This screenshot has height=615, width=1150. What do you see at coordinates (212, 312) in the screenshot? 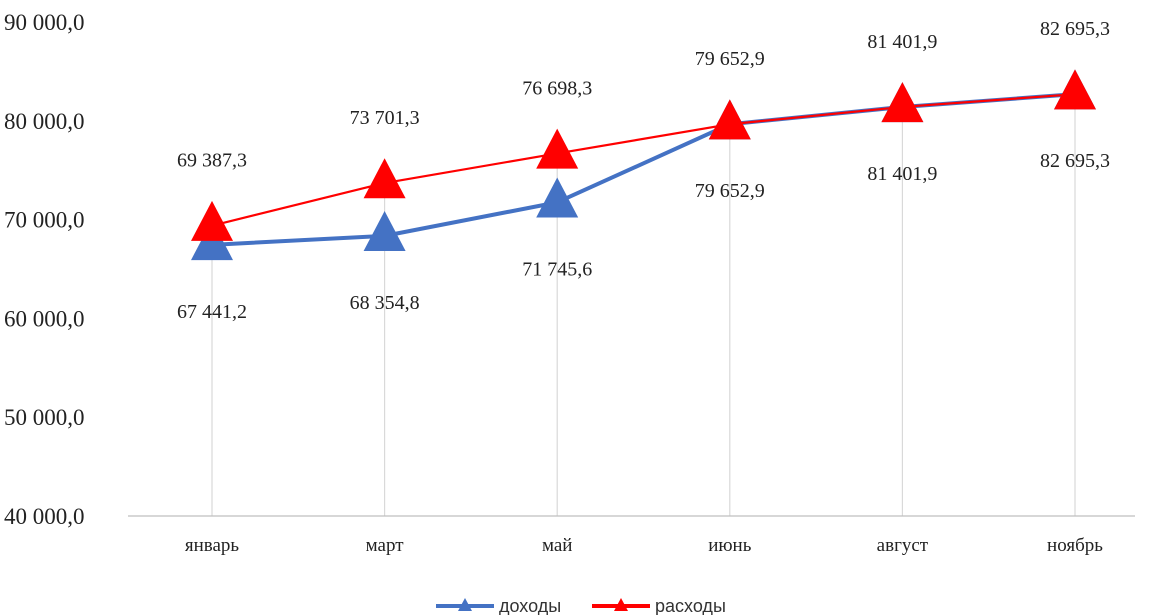
I see `data-label-income: 67 441,2` at bounding box center [212, 312].